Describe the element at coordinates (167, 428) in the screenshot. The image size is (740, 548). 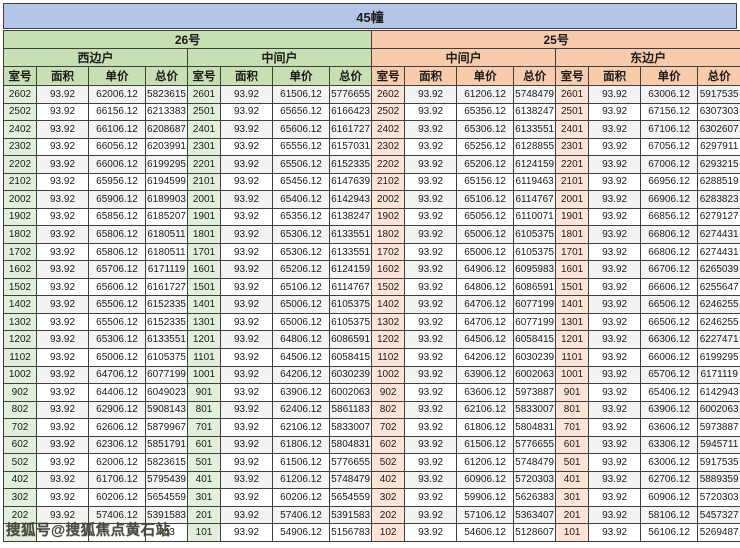
I see `cell-total-price: 5879967` at that location.